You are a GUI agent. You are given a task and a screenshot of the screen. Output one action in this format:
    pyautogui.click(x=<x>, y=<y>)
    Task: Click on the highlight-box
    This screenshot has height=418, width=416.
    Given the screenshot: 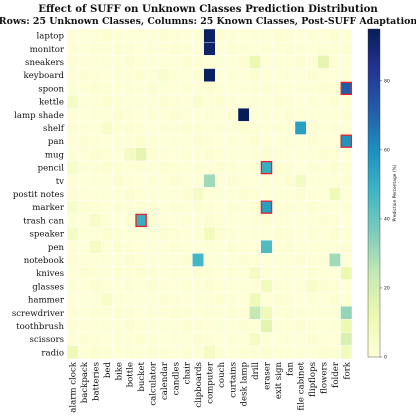 What is the action you would take?
    pyautogui.click(x=141, y=220)
    